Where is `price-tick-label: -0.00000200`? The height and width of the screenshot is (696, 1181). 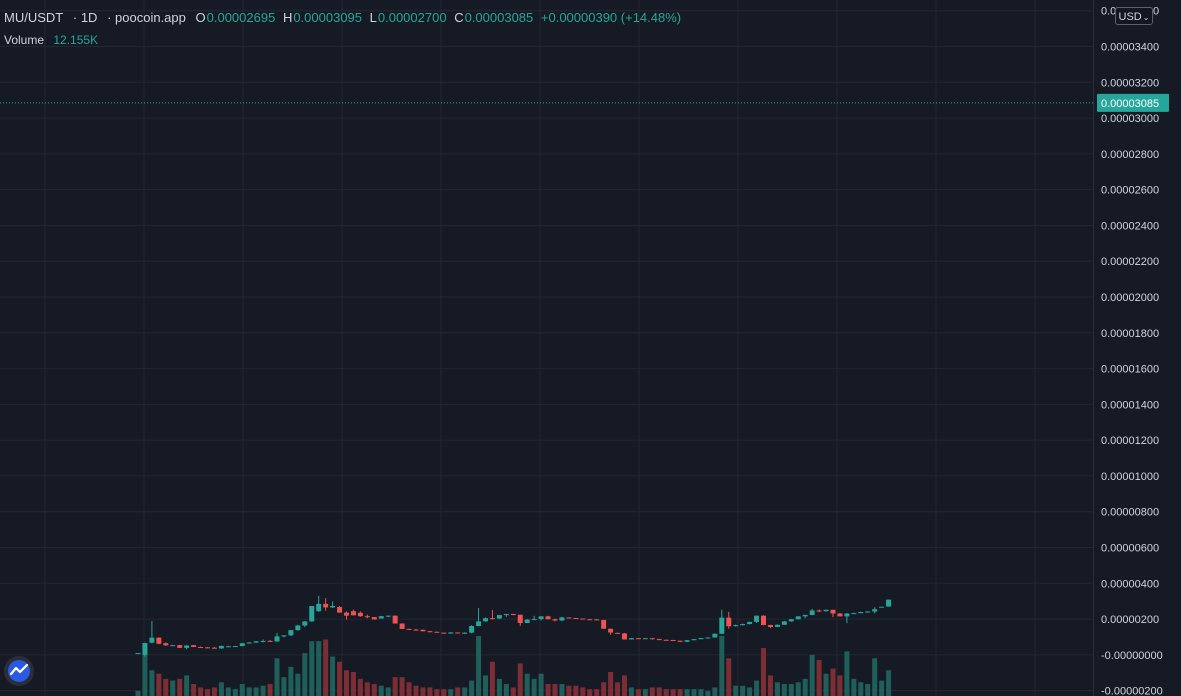
price-tick-label: -0.00000200 is located at coordinates (1132, 691).